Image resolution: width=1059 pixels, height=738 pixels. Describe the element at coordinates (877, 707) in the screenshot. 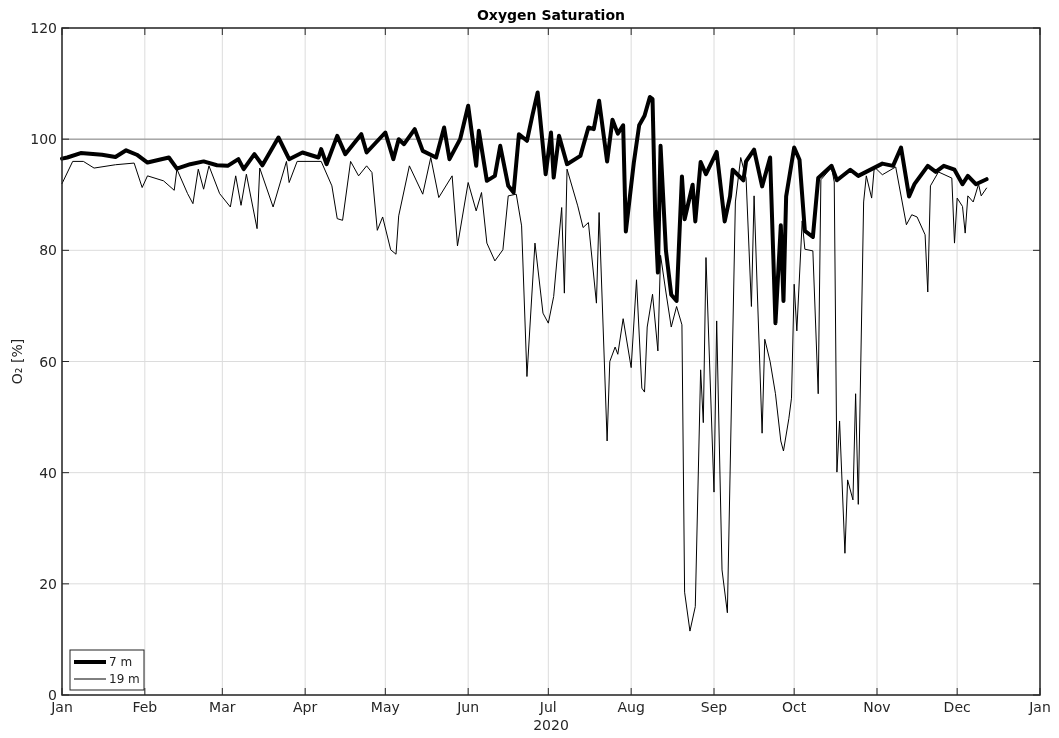

I see `x-tick-label: Nov` at that location.